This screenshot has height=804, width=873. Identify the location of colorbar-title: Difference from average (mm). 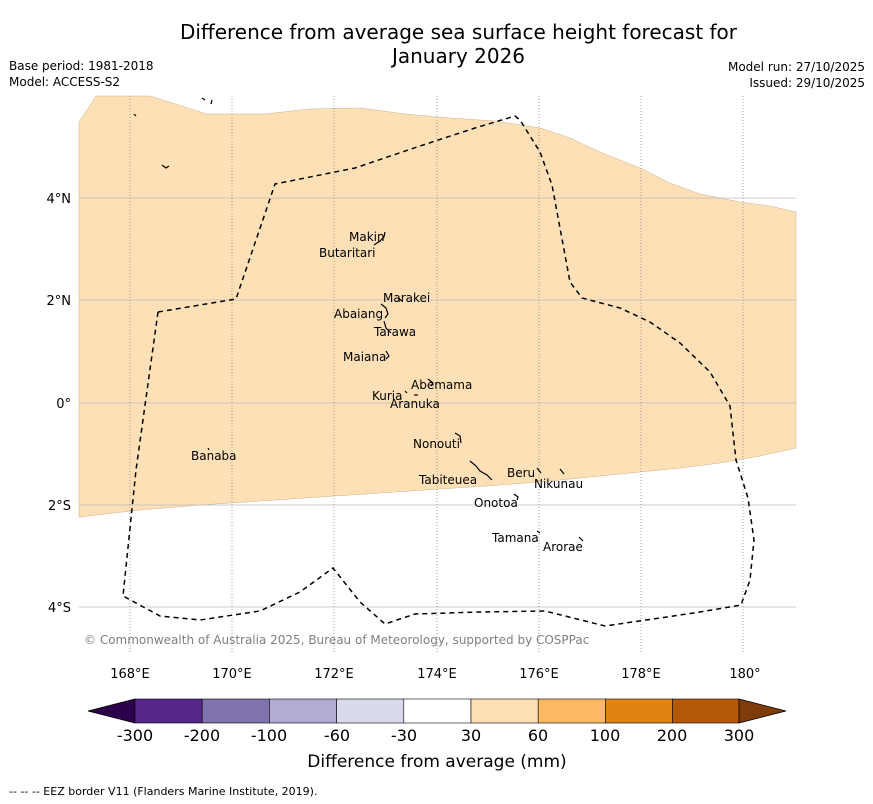
(436, 762).